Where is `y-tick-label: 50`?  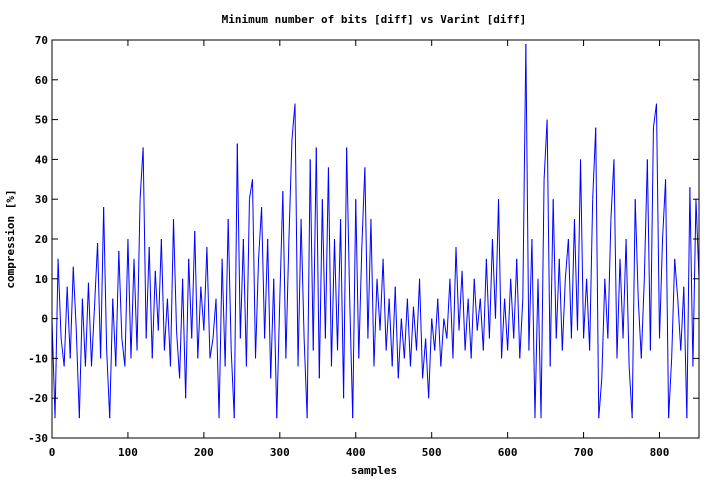 y-tick-label: 50 is located at coordinates (41, 120).